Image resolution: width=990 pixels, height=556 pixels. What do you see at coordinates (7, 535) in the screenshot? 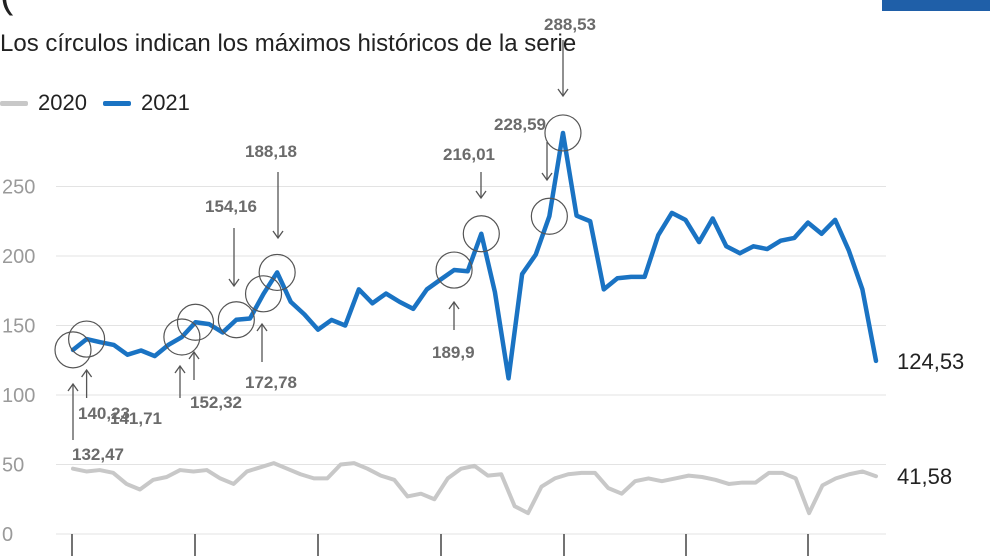
I see `y-tick-label-0: 0` at bounding box center [7, 535].